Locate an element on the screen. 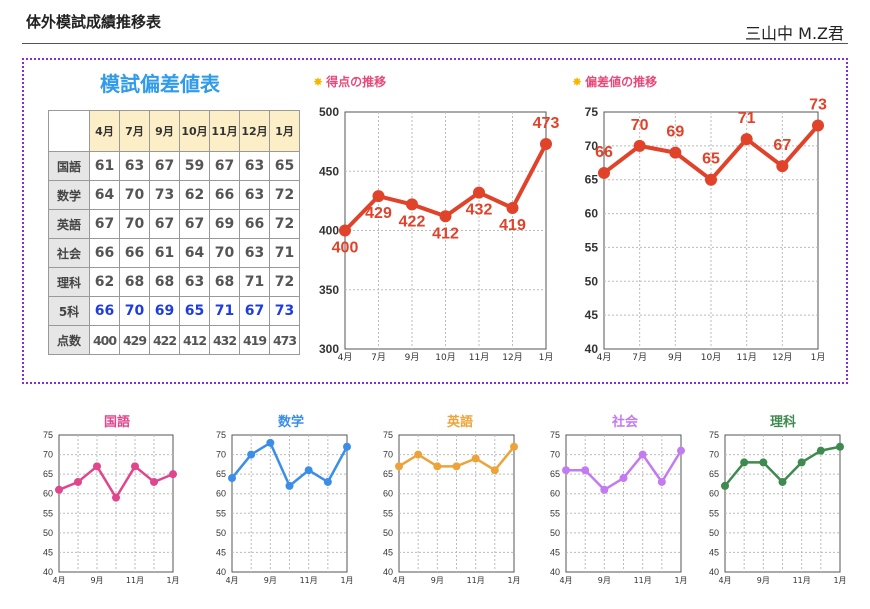 The image size is (870, 609). math-y-tick-label: 60 is located at coordinates (221, 494).